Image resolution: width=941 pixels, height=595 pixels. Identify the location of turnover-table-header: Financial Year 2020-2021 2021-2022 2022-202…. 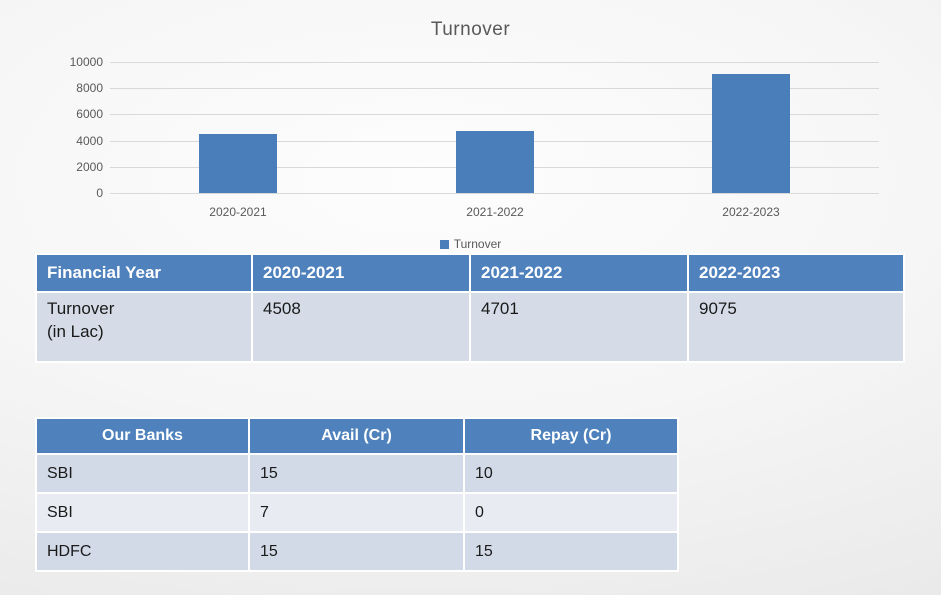
(470, 273).